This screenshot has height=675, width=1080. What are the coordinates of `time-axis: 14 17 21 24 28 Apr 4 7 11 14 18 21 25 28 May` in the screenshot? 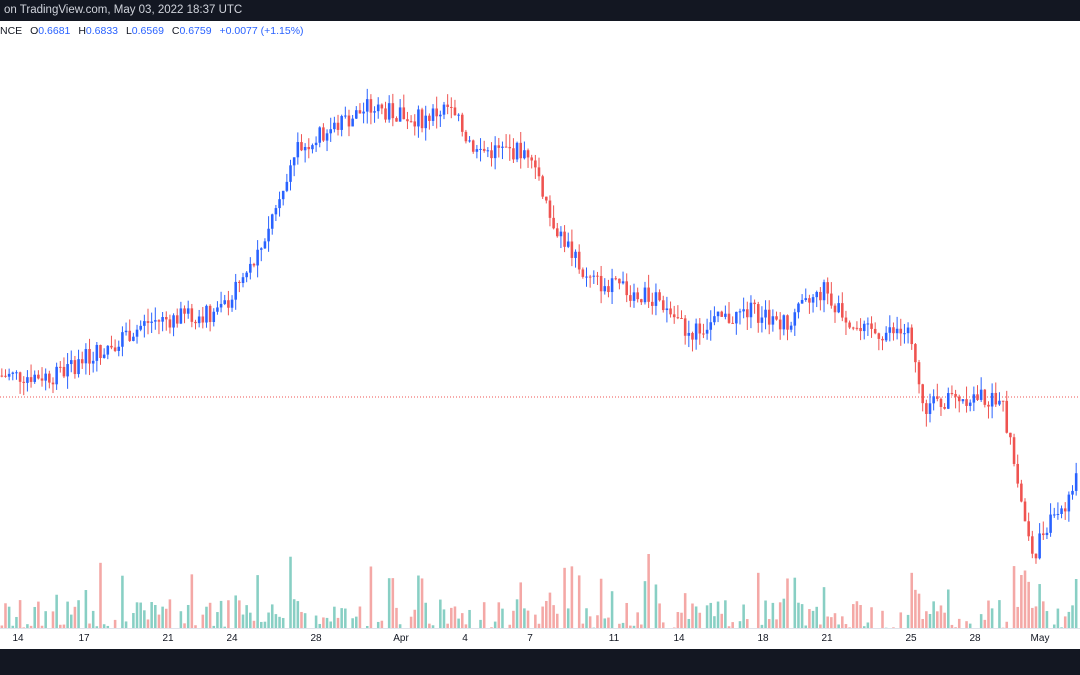 It's located at (540, 639).